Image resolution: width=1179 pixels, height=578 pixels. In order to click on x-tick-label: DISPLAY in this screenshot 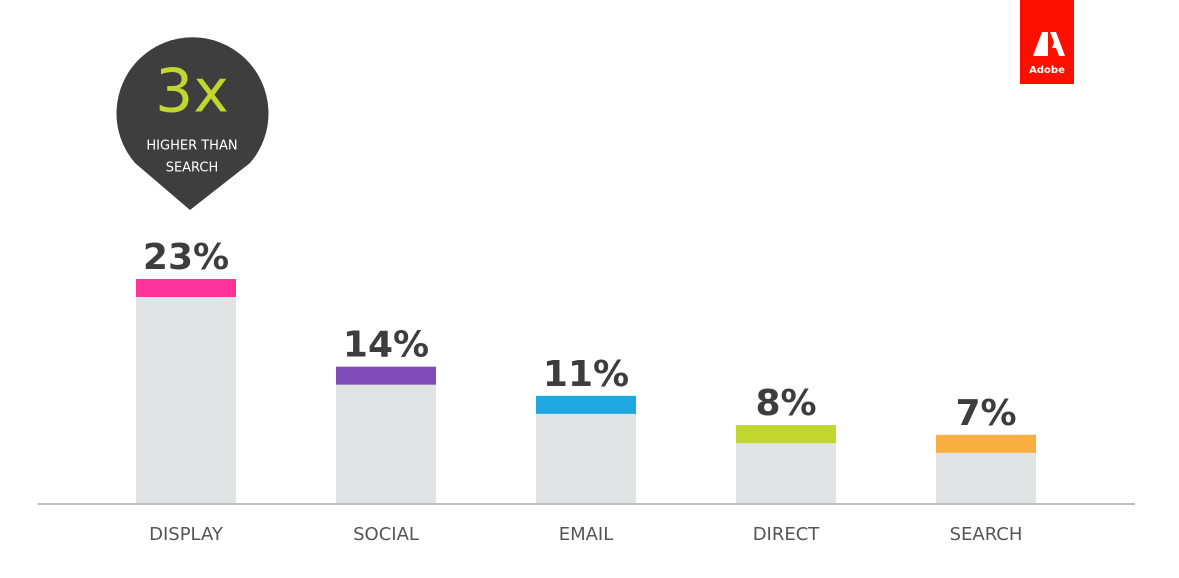, I will do `click(186, 534)`.